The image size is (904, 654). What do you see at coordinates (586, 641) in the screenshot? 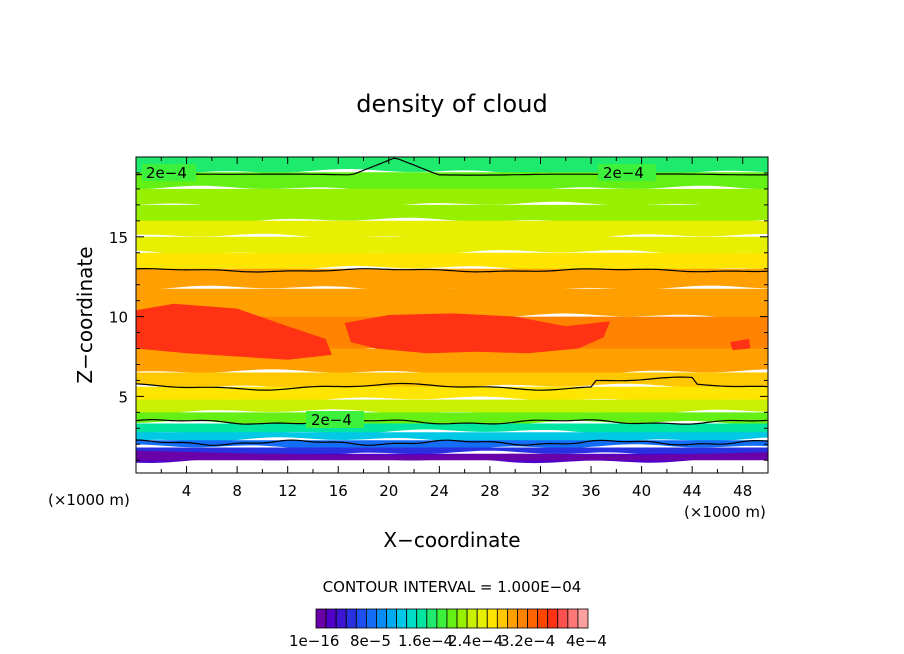
I see `colorbar-label: 4e−4` at bounding box center [586, 641].